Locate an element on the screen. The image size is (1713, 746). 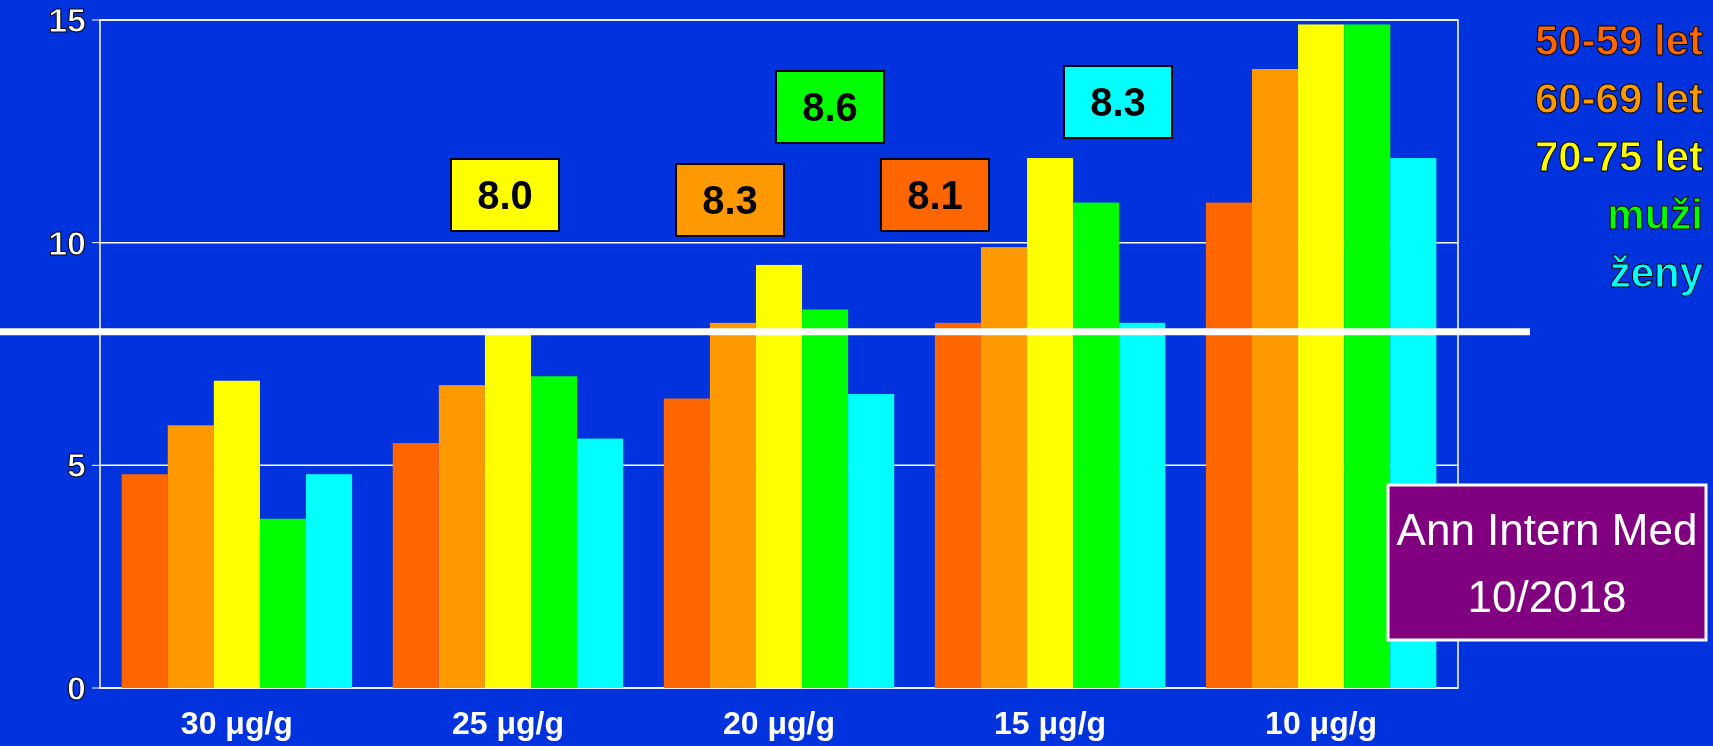
y-tick-label: 0 is located at coordinates (76, 687).